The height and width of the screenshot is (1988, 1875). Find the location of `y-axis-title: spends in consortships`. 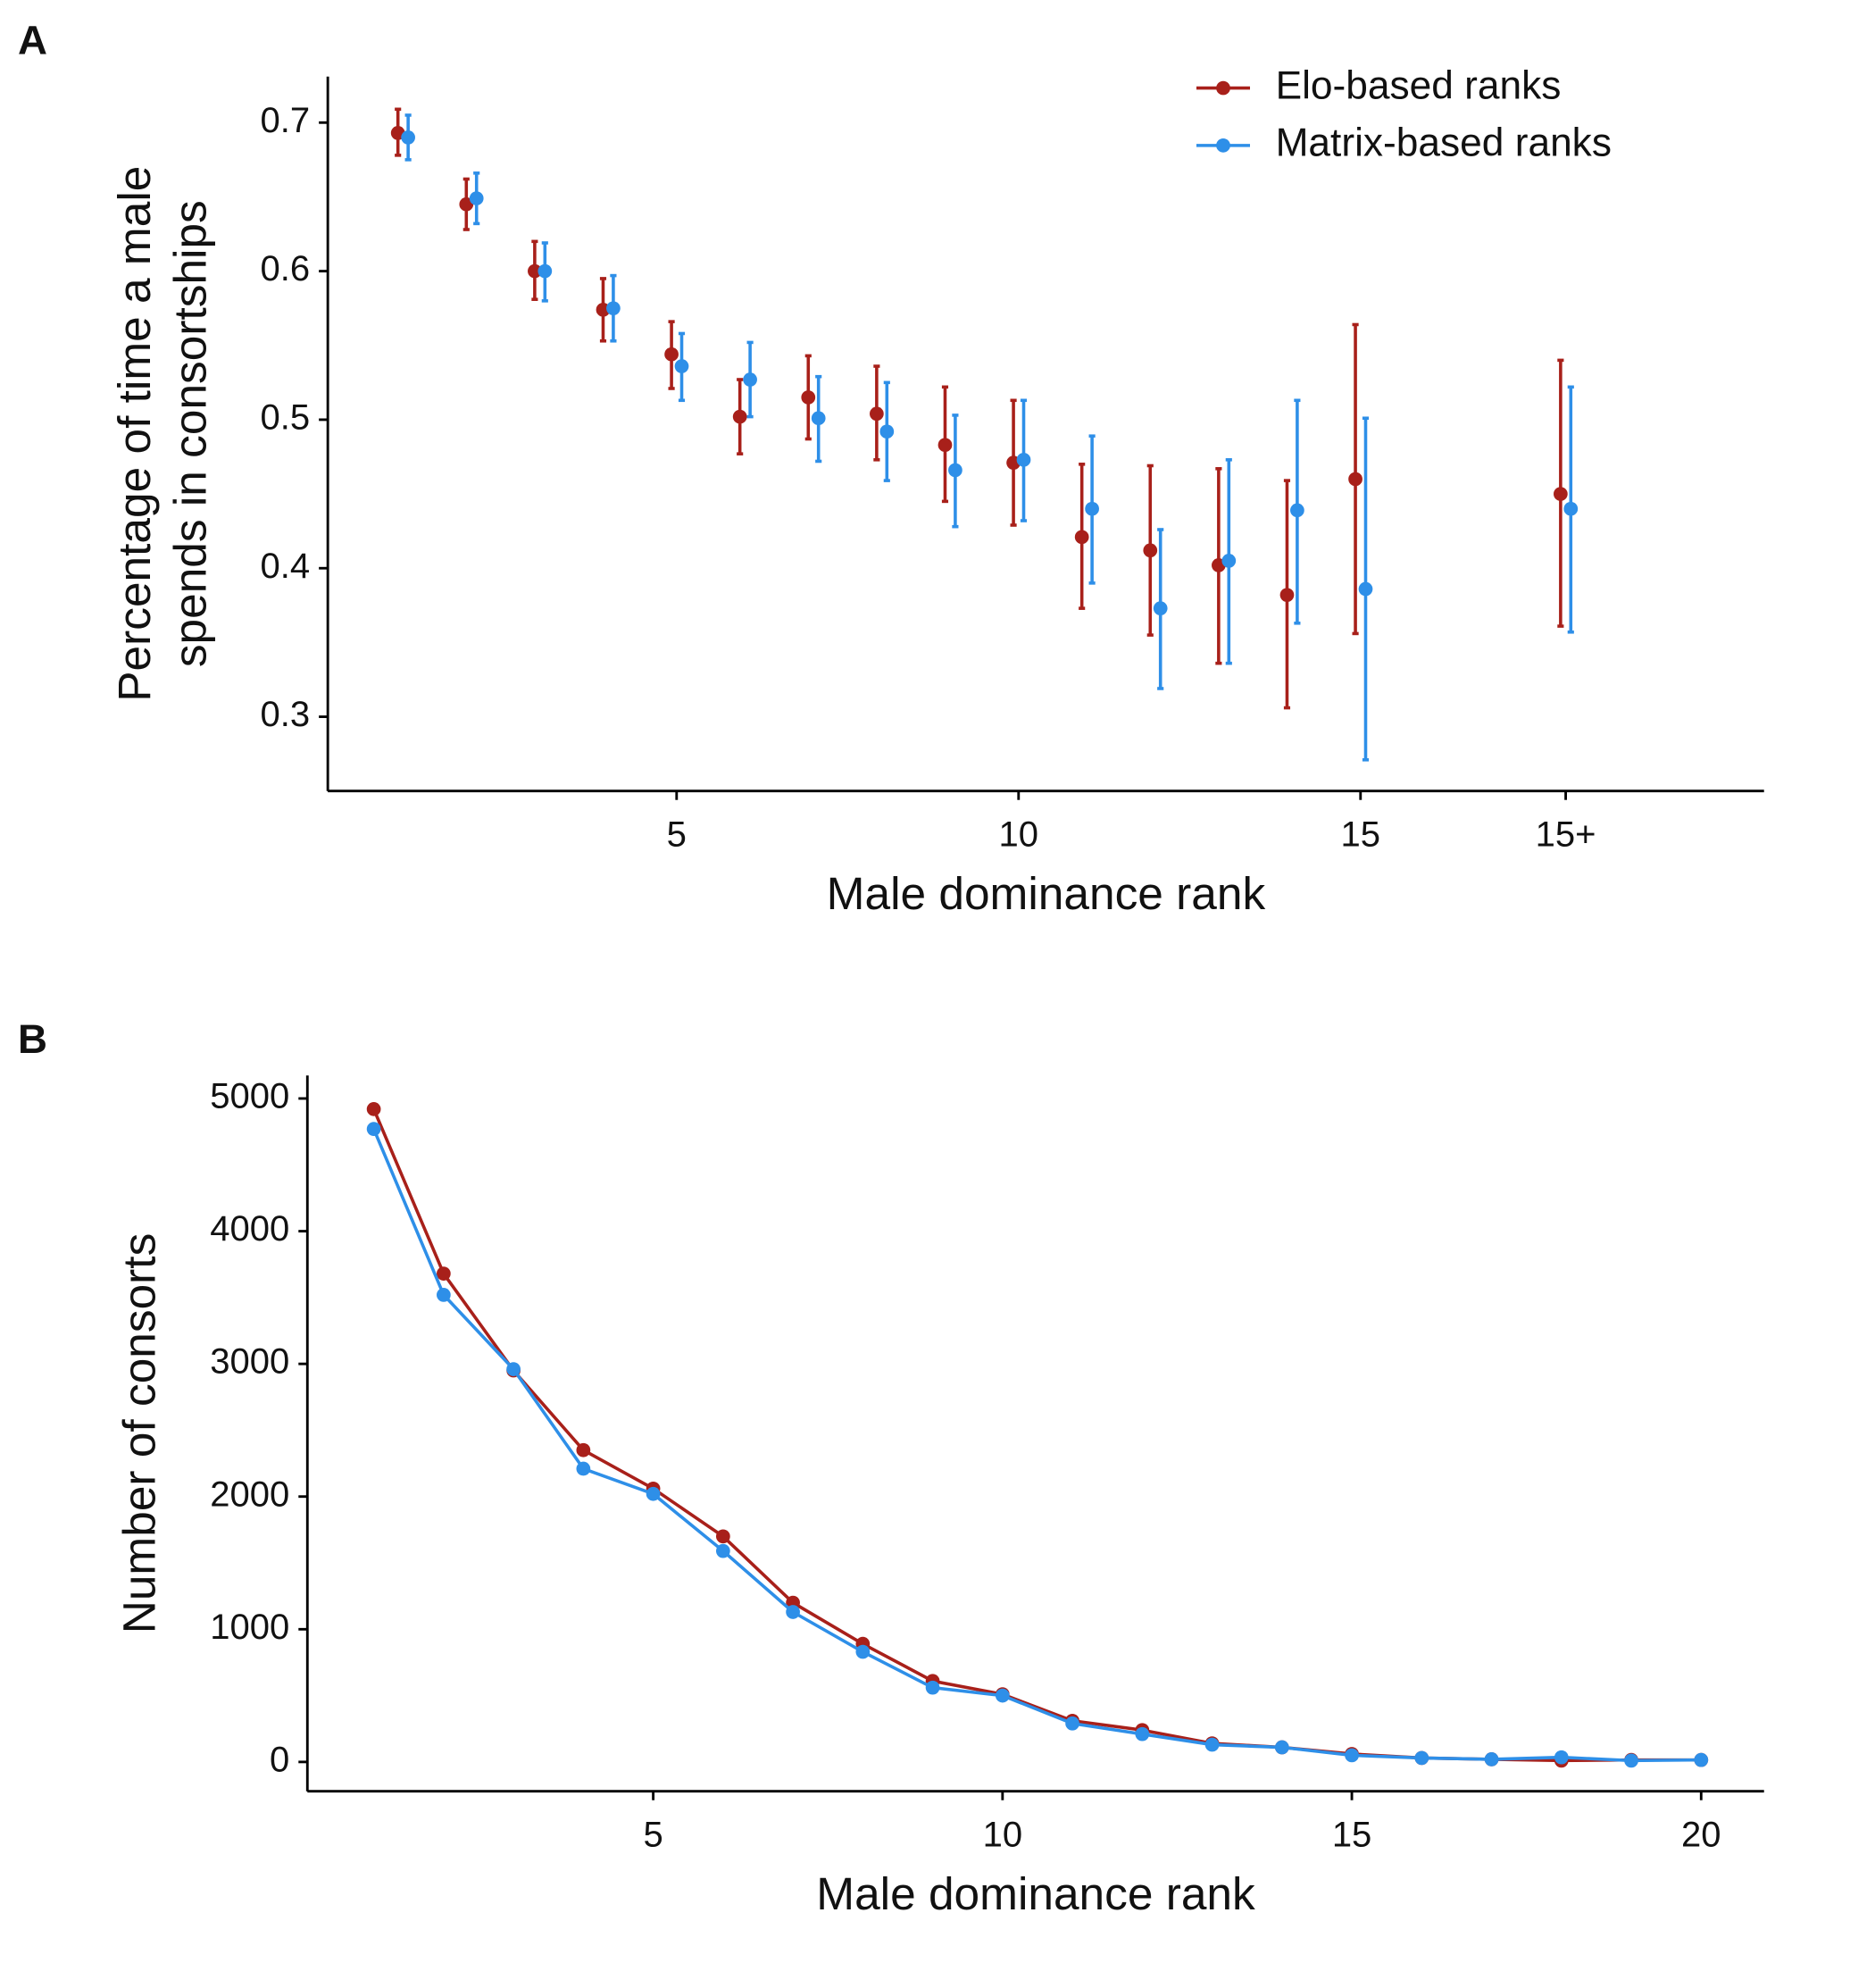

y-axis-title: spends in consortships is located at coordinates (190, 433).